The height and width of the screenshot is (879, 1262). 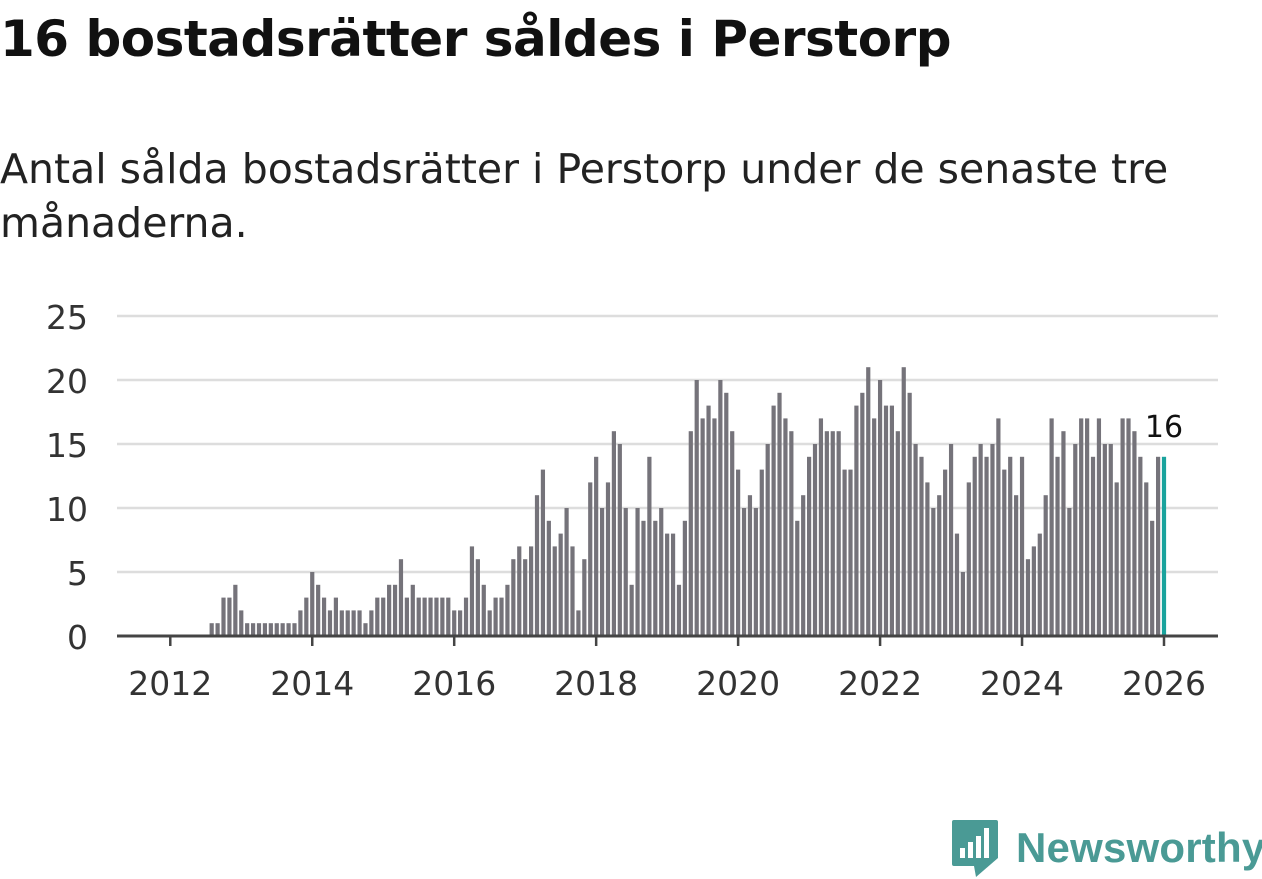 What do you see at coordinates (67, 381) in the screenshot?
I see `y-tick-label: 20` at bounding box center [67, 381].